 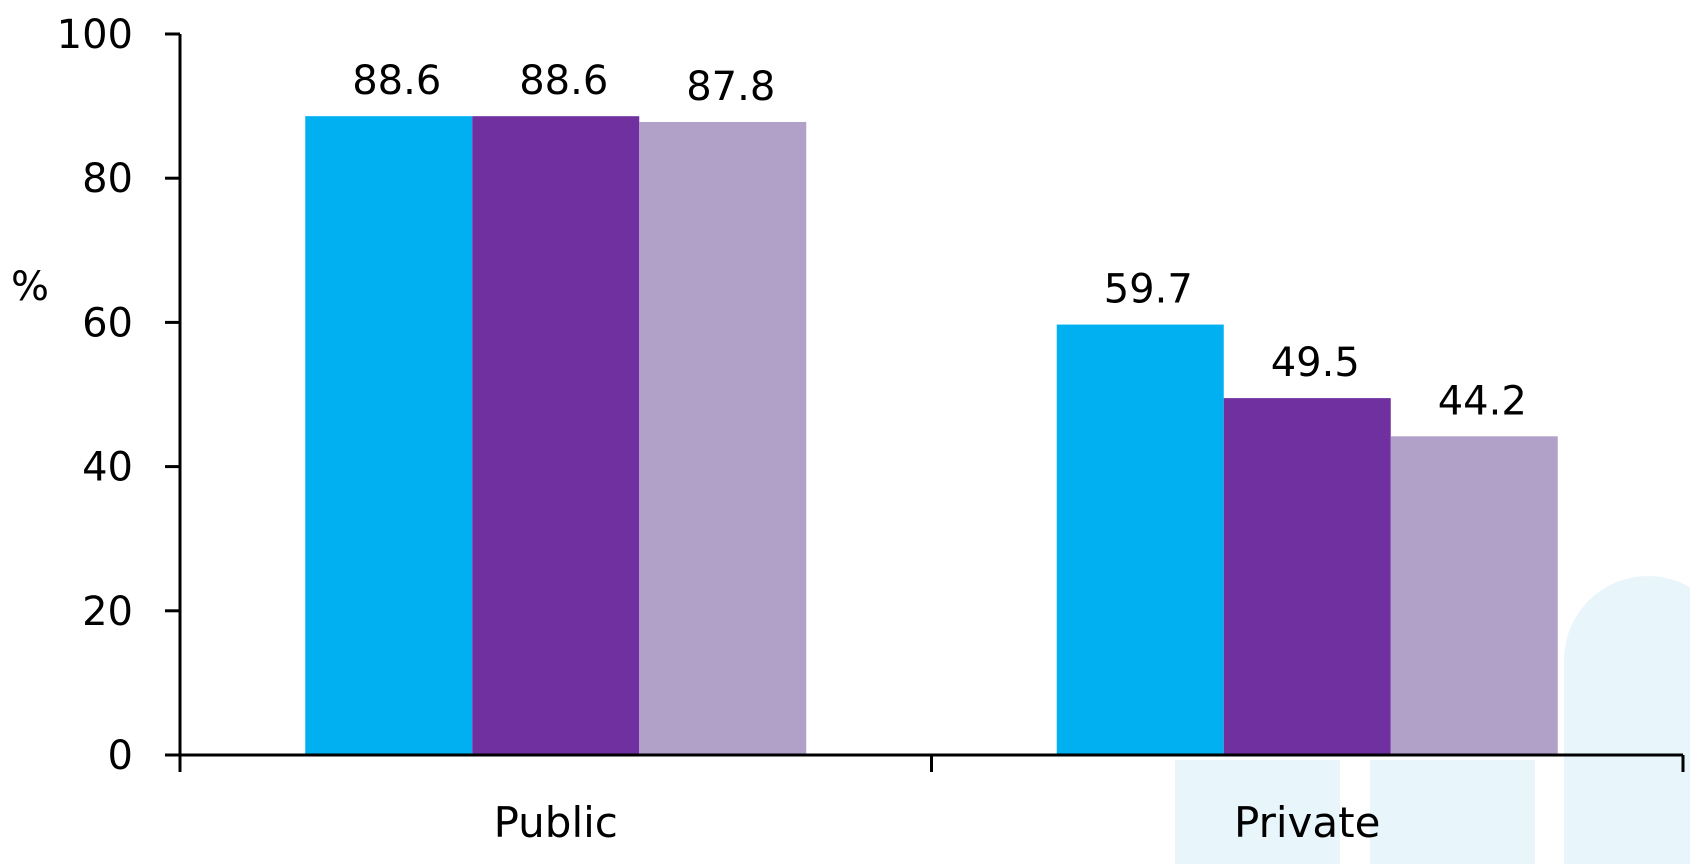 I want to click on y-tick-label: 0, so click(x=120, y=756).